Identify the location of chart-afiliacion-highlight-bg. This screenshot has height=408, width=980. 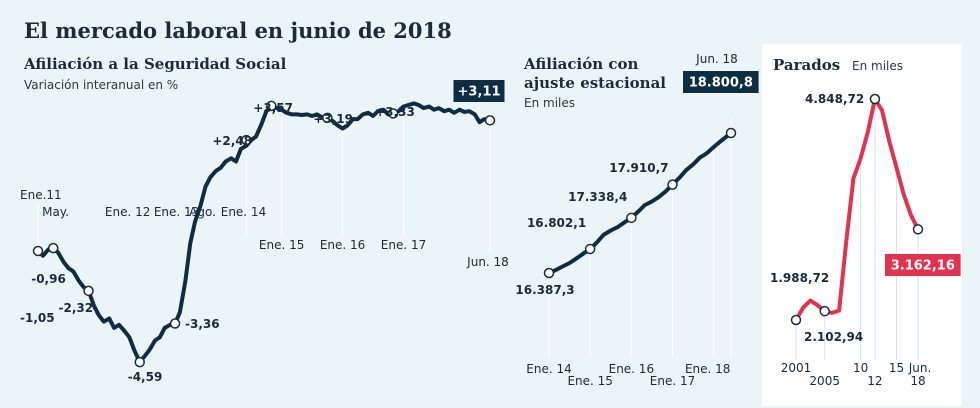
(479, 91).